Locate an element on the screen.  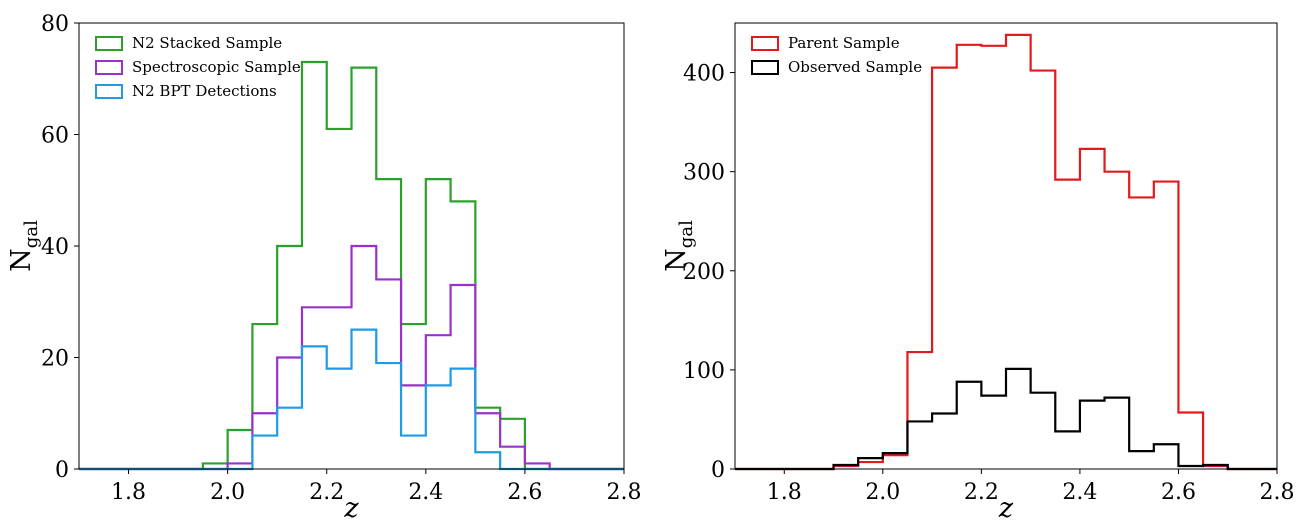
y-tick-label: 100 is located at coordinates (704, 371).